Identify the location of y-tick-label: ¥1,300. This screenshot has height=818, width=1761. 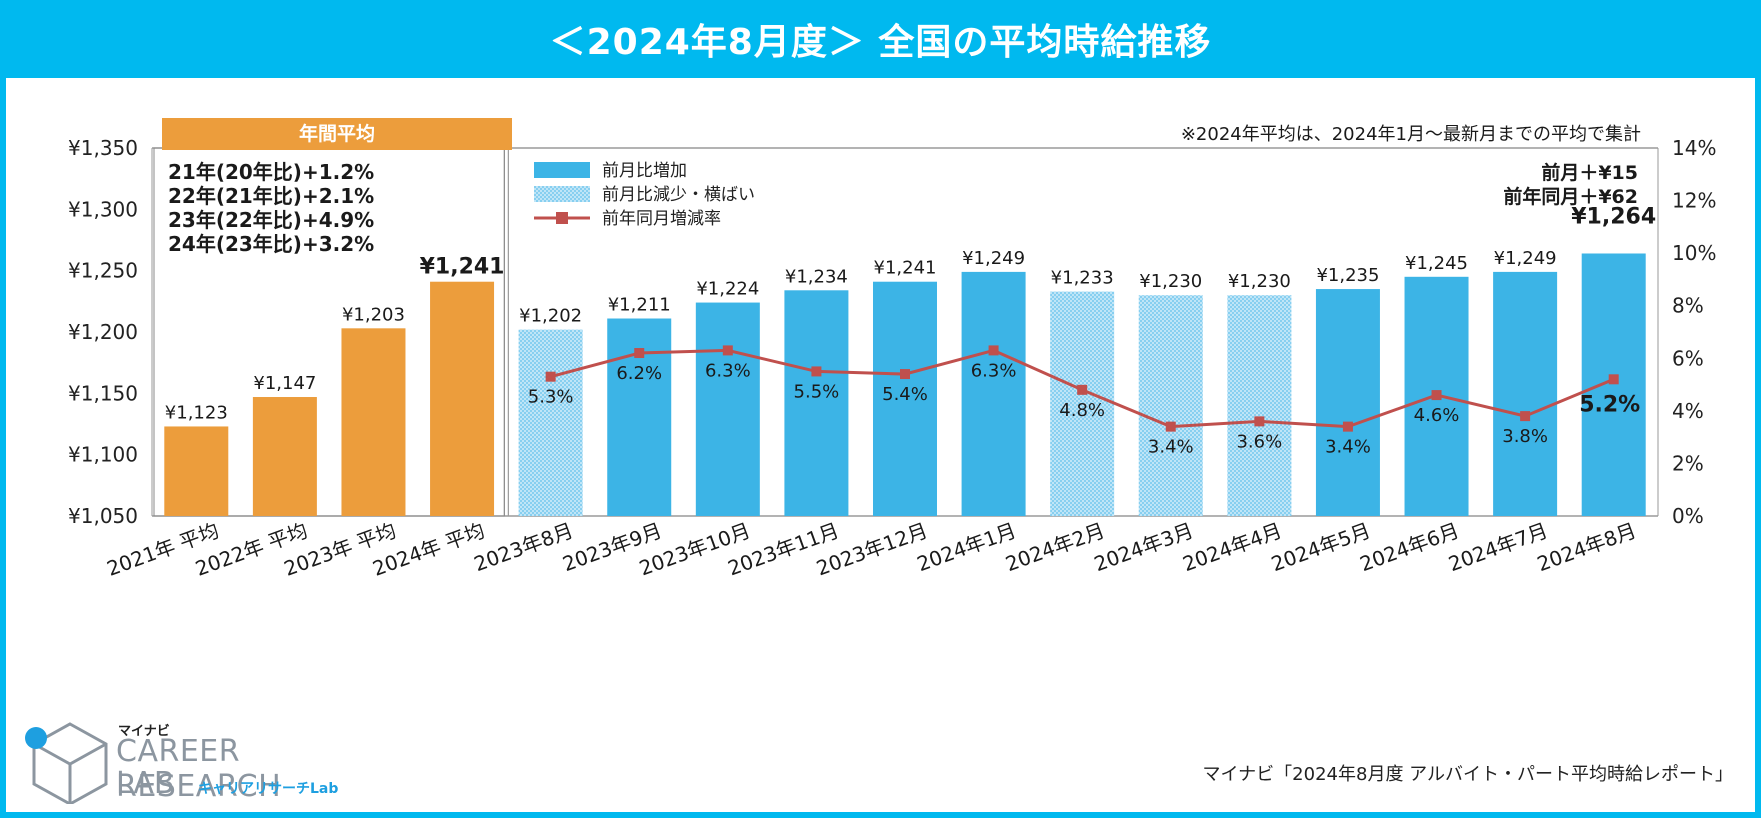
(103, 209).